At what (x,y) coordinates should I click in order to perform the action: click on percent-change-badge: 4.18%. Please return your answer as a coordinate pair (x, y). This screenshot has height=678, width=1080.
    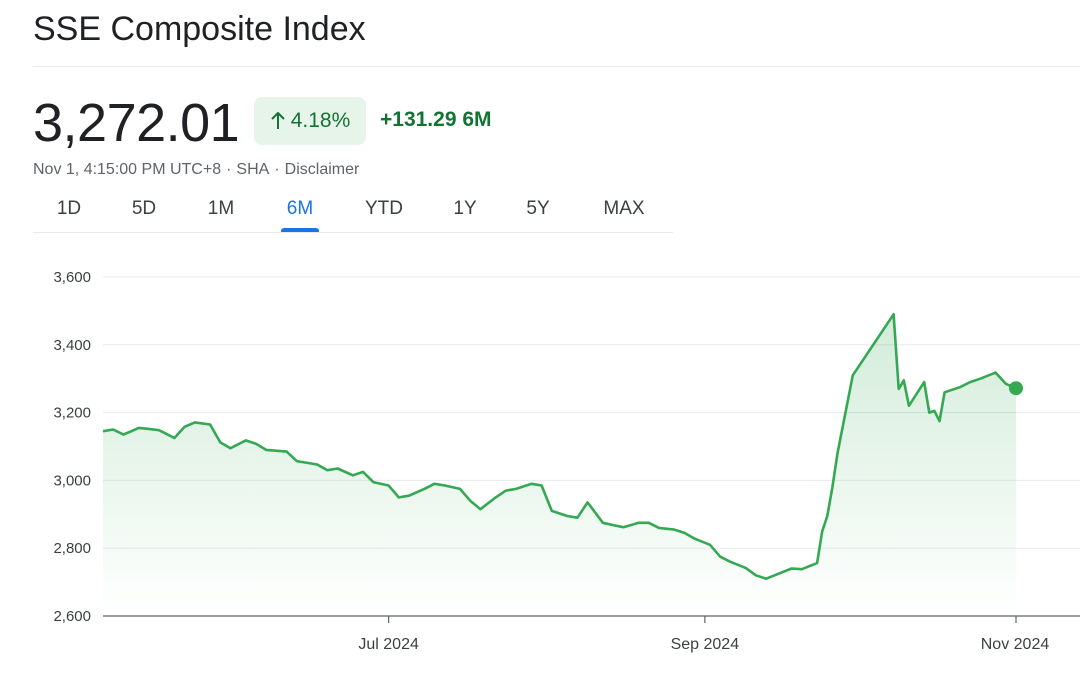
    Looking at the image, I should click on (310, 121).